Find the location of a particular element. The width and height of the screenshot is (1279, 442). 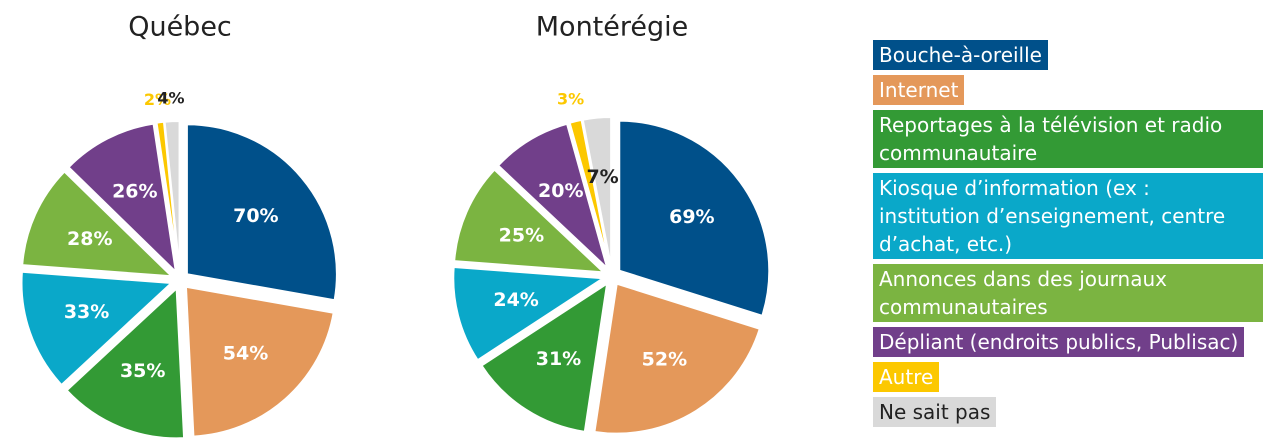

data-label: 26% is located at coordinates (134, 191).